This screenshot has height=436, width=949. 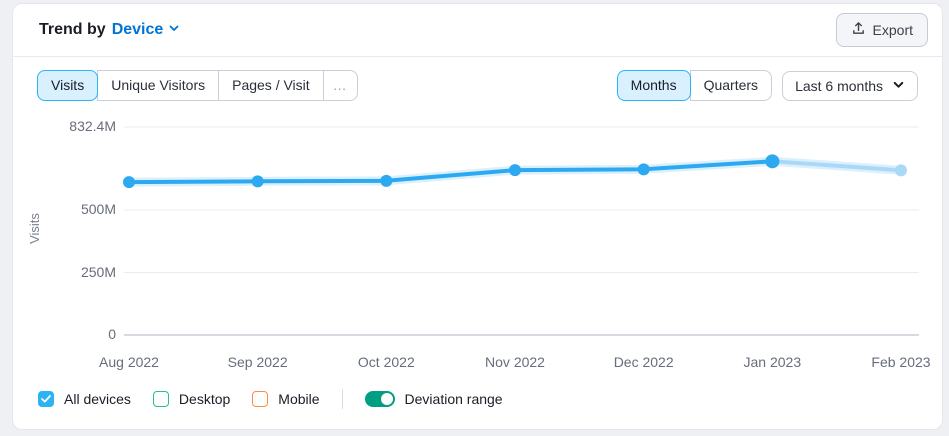 I want to click on y-tick-label: 250M, so click(x=98, y=271).